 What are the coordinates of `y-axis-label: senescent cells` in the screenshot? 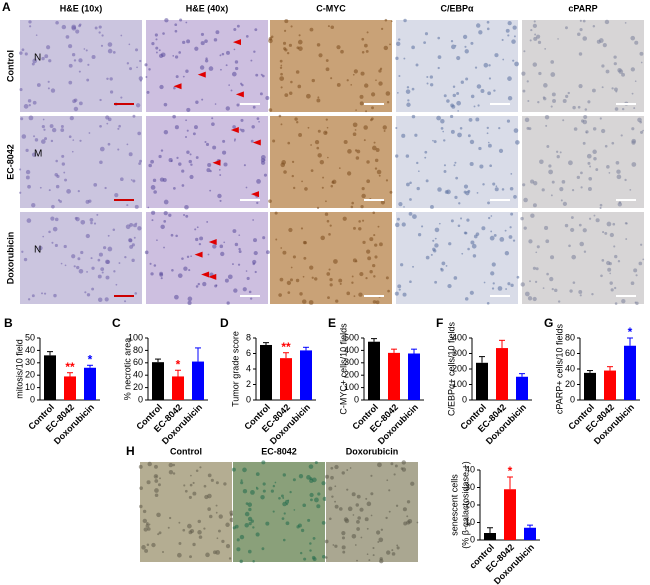 It's located at (454, 505).